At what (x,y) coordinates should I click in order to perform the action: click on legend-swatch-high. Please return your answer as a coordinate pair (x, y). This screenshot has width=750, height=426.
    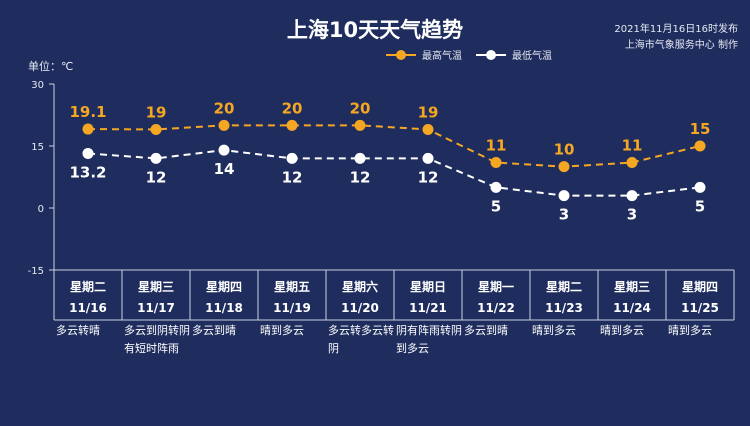
    Looking at the image, I should click on (401, 55).